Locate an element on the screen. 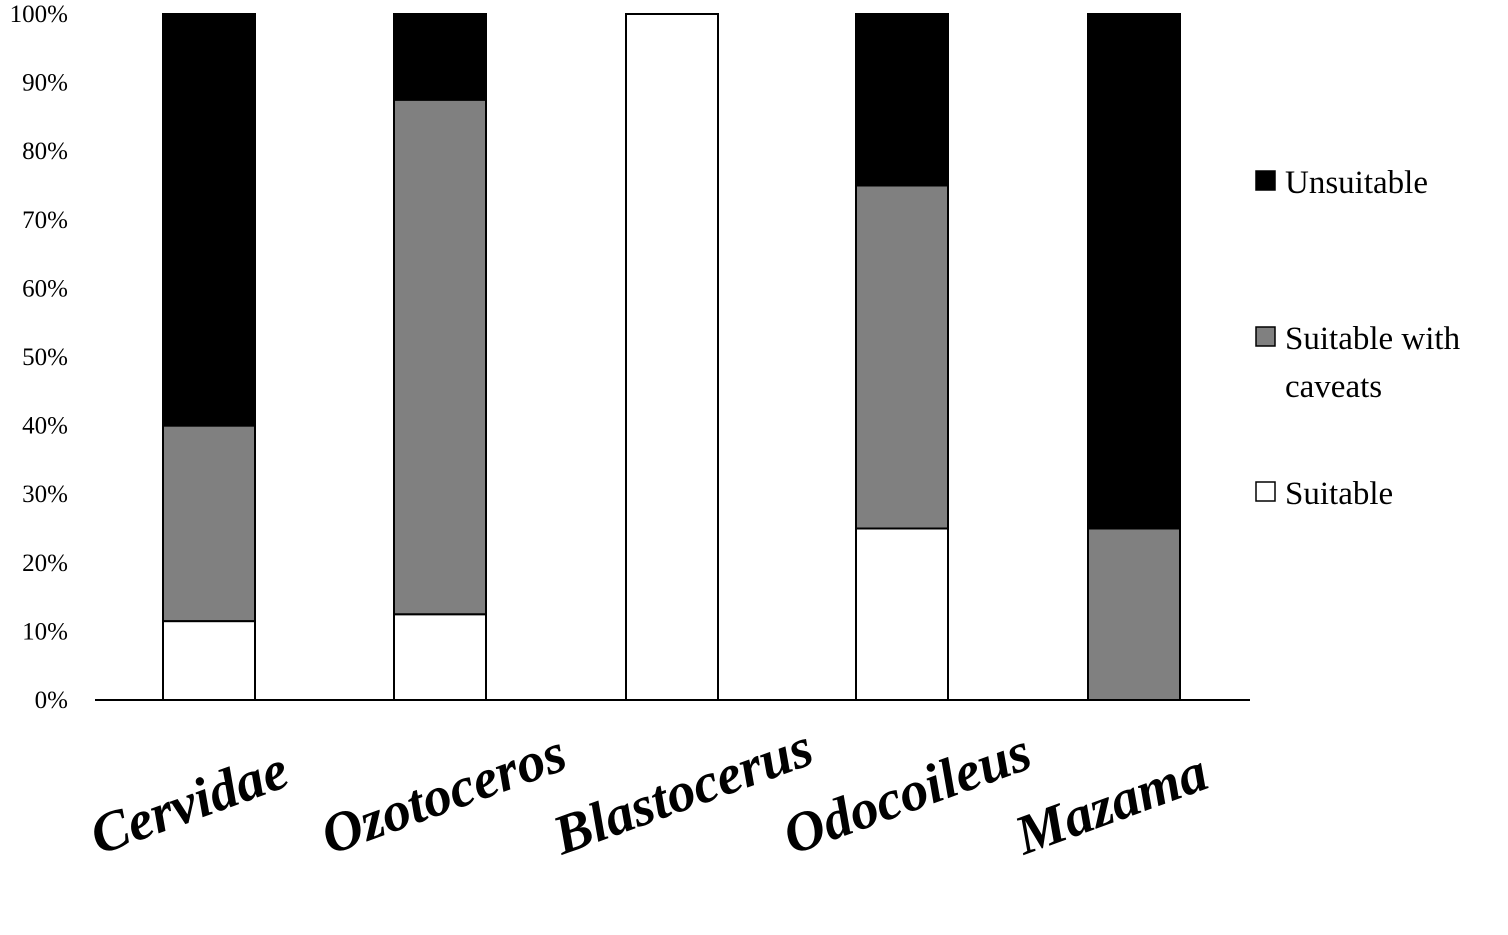 Image resolution: width=1508 pixels, height=935 pixels. bar-odocoileus-unsuitable is located at coordinates (902, 100).